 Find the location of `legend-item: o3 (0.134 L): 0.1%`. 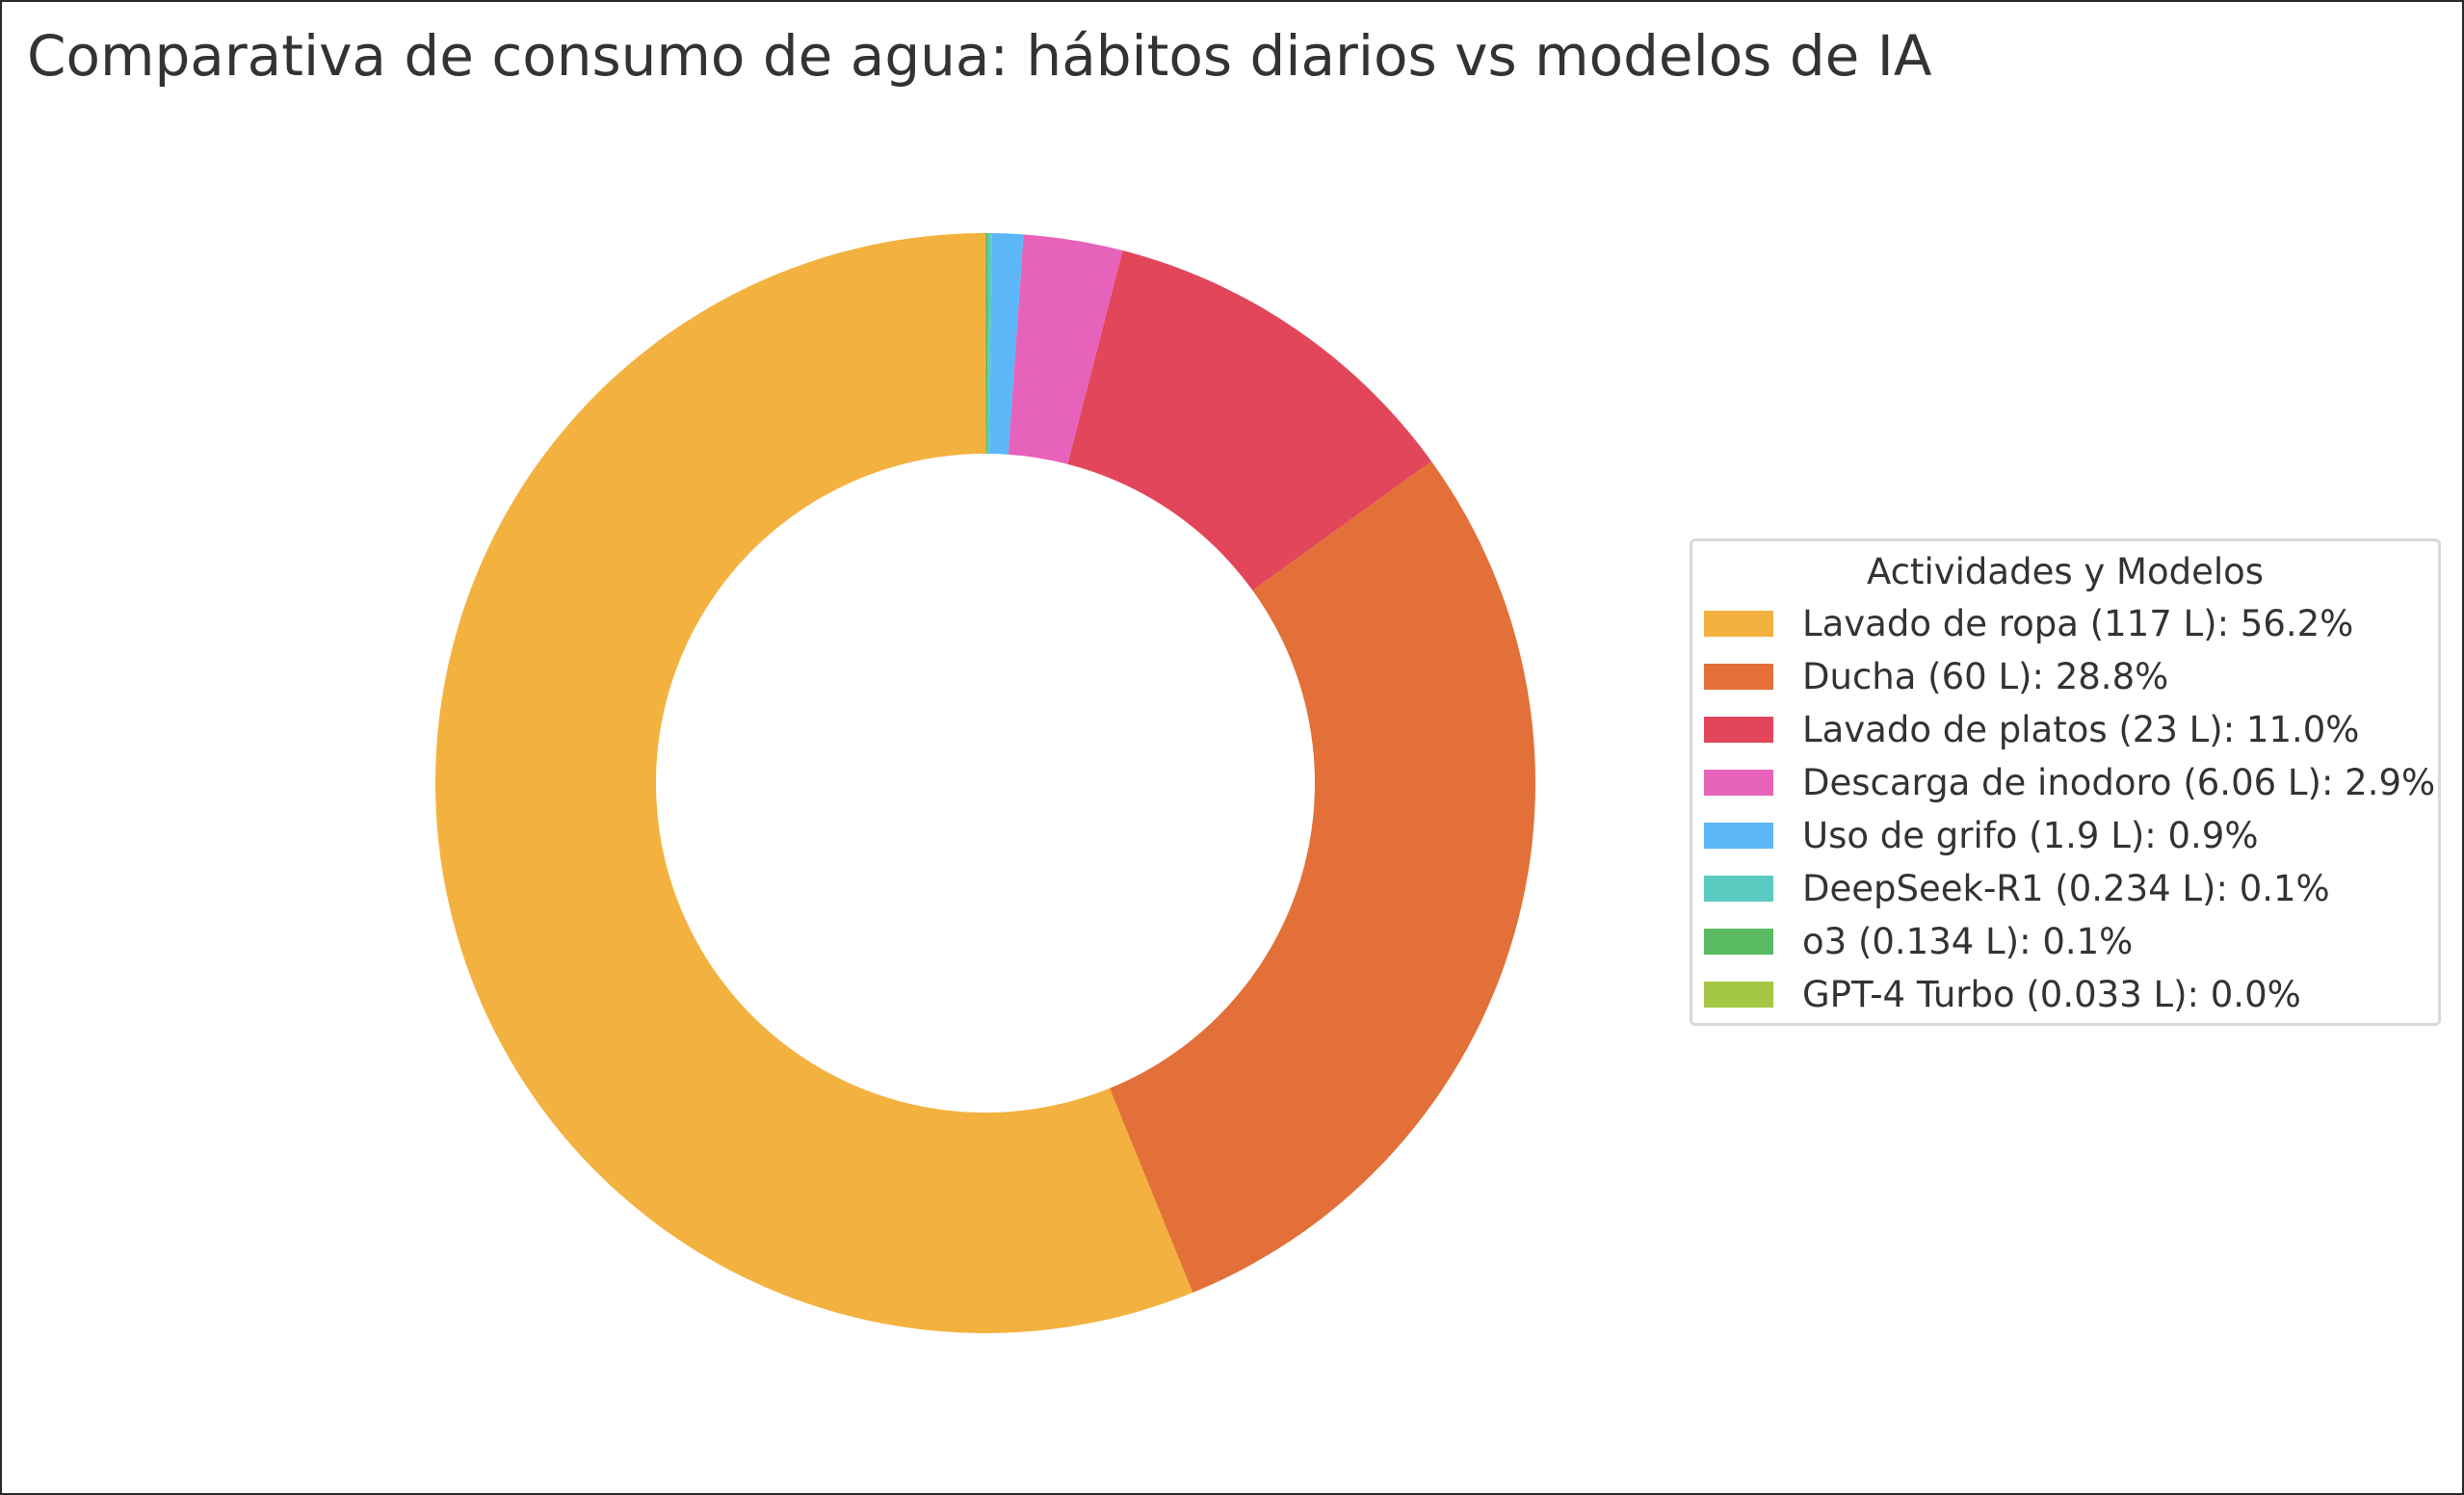

legend-item: o3 (0.134 L): 0.1% is located at coordinates (1918, 941).